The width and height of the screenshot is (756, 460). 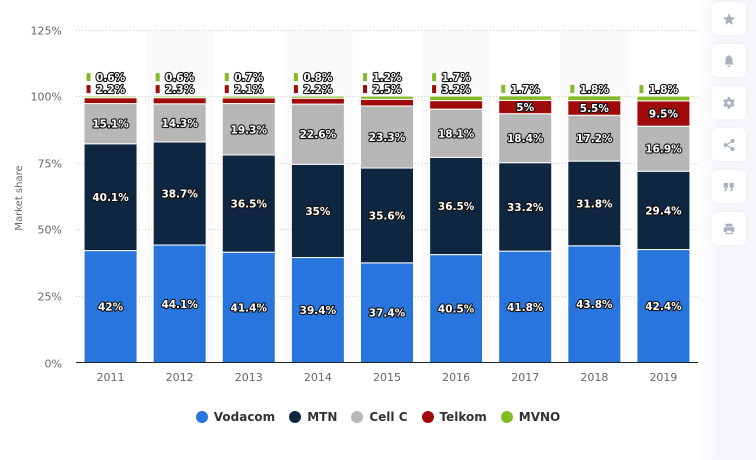 I want to click on data-label-mtn: 29.4%, so click(x=663, y=211).